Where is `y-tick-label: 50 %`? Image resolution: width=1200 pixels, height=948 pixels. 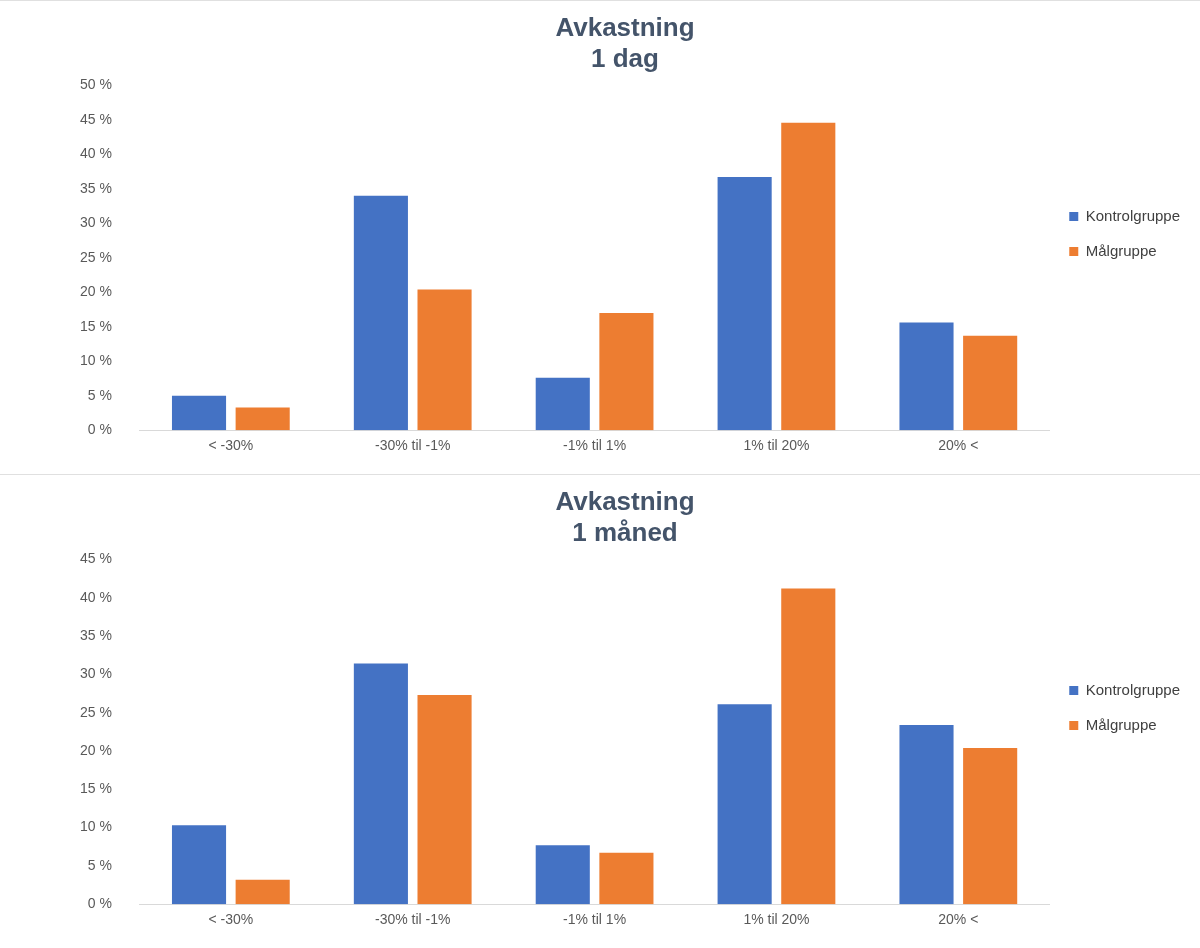 y-tick-label: 50 % is located at coordinates (95, 84).